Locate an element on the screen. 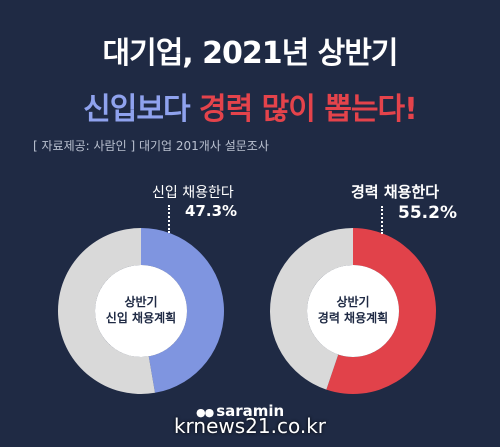 This screenshot has height=447, width=500. watermark: krnews21.co.kr is located at coordinates (250, 426).